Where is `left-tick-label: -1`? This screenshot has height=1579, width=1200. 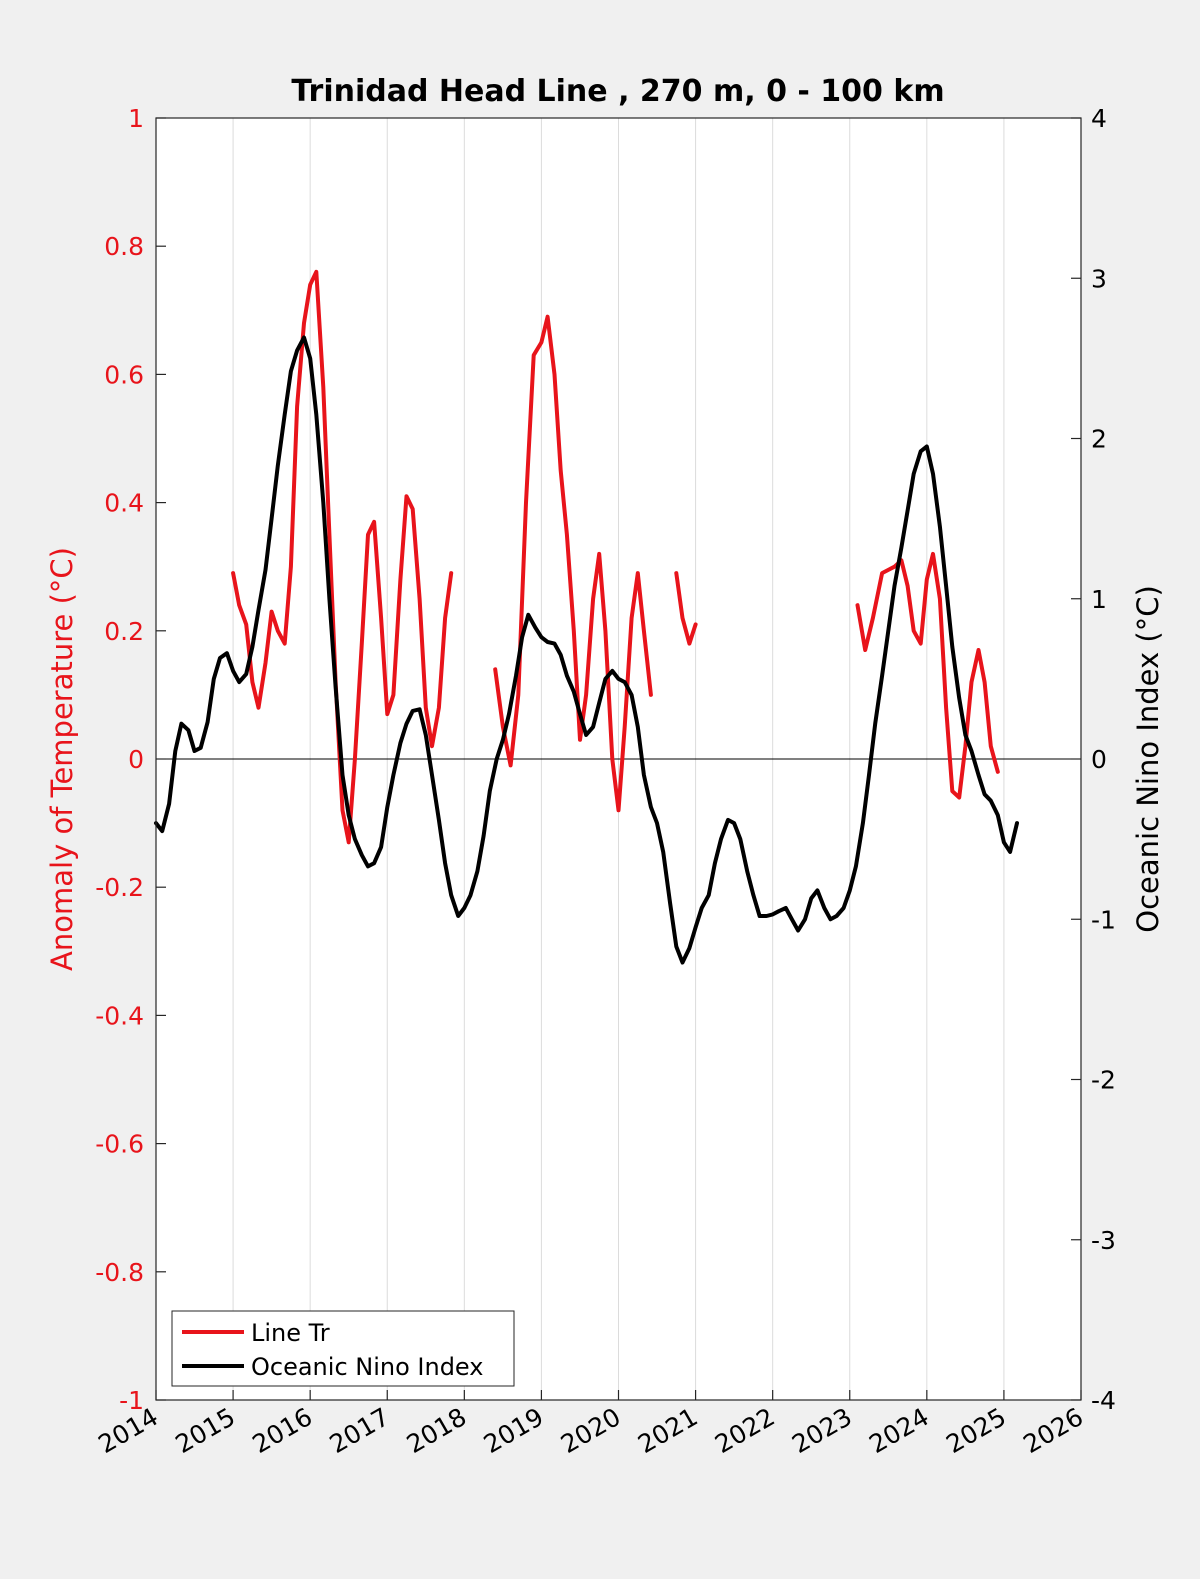
left-tick-label: -1 is located at coordinates (131, 1400).